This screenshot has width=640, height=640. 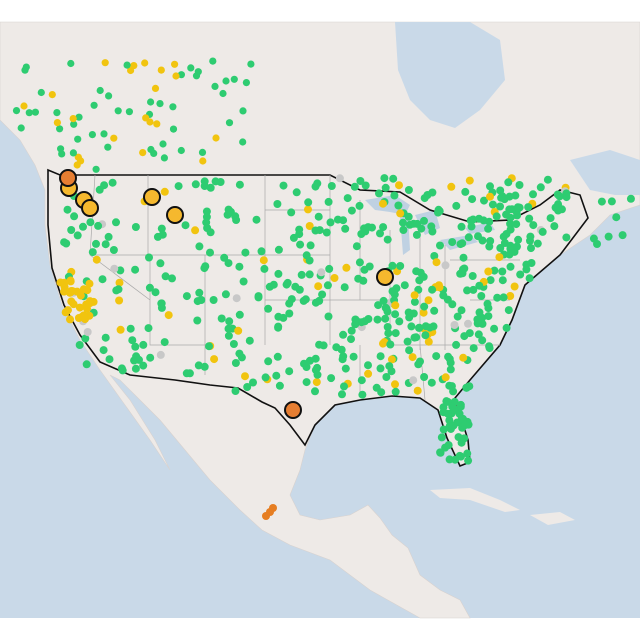 I want to click on hudson-bay, so click(x=450, y=75).